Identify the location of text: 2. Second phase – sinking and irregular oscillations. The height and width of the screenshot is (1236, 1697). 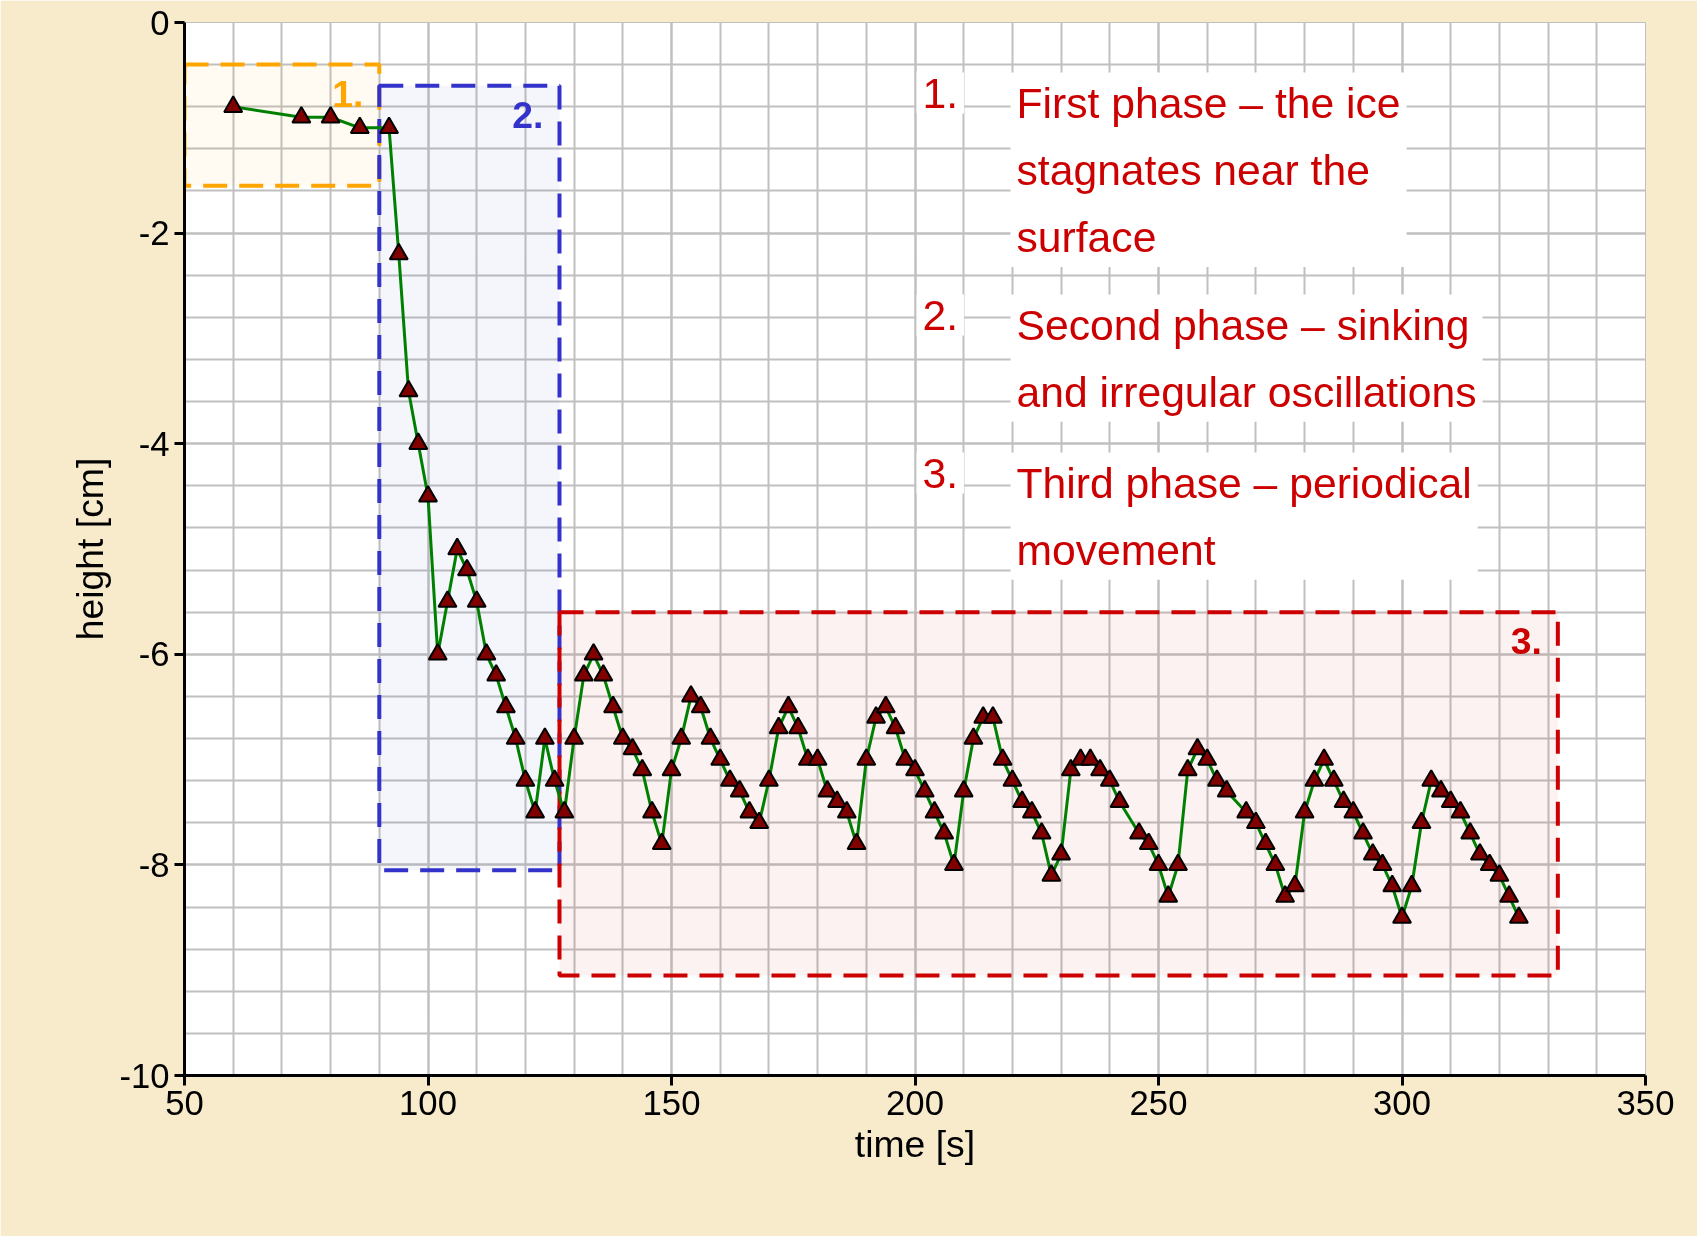
(1199, 353).